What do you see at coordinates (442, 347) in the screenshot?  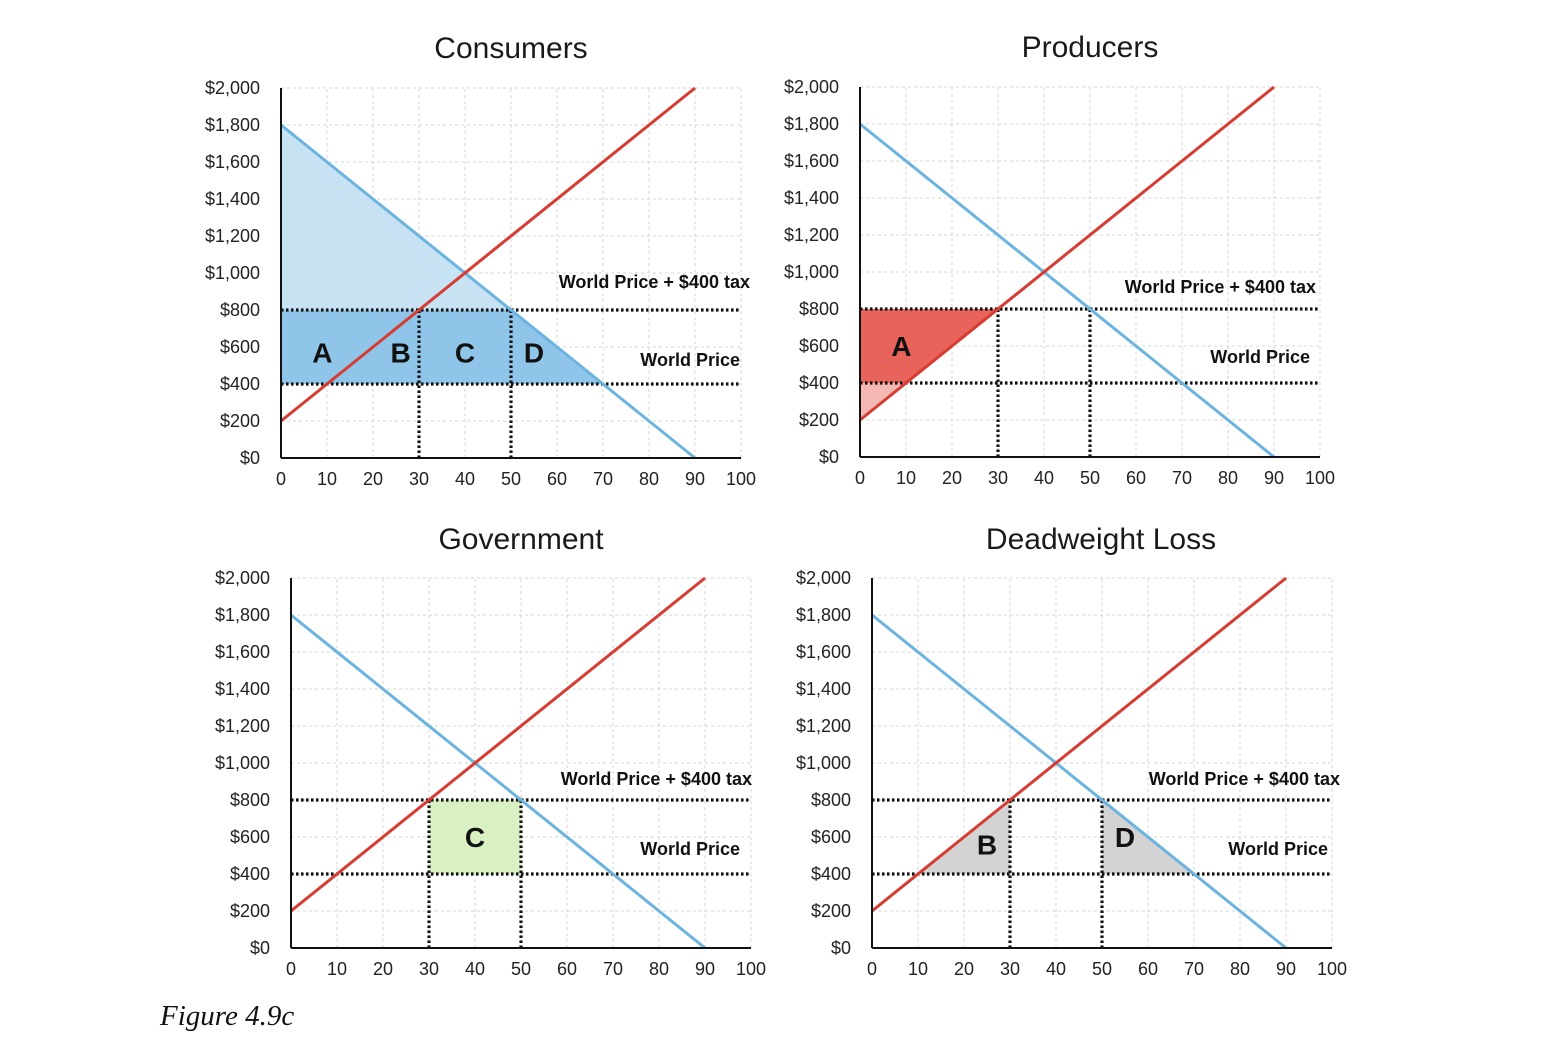 I see `shaded-region` at bounding box center [442, 347].